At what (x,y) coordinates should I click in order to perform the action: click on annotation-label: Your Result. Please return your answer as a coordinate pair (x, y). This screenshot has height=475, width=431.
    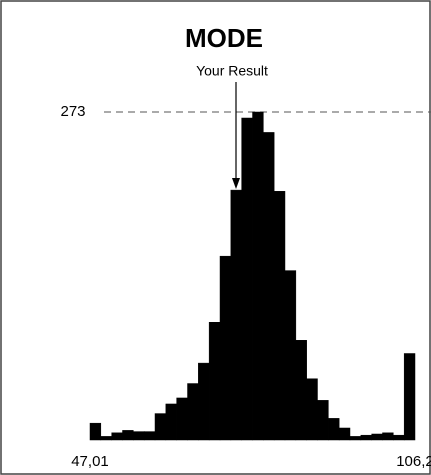
    Looking at the image, I should click on (232, 71).